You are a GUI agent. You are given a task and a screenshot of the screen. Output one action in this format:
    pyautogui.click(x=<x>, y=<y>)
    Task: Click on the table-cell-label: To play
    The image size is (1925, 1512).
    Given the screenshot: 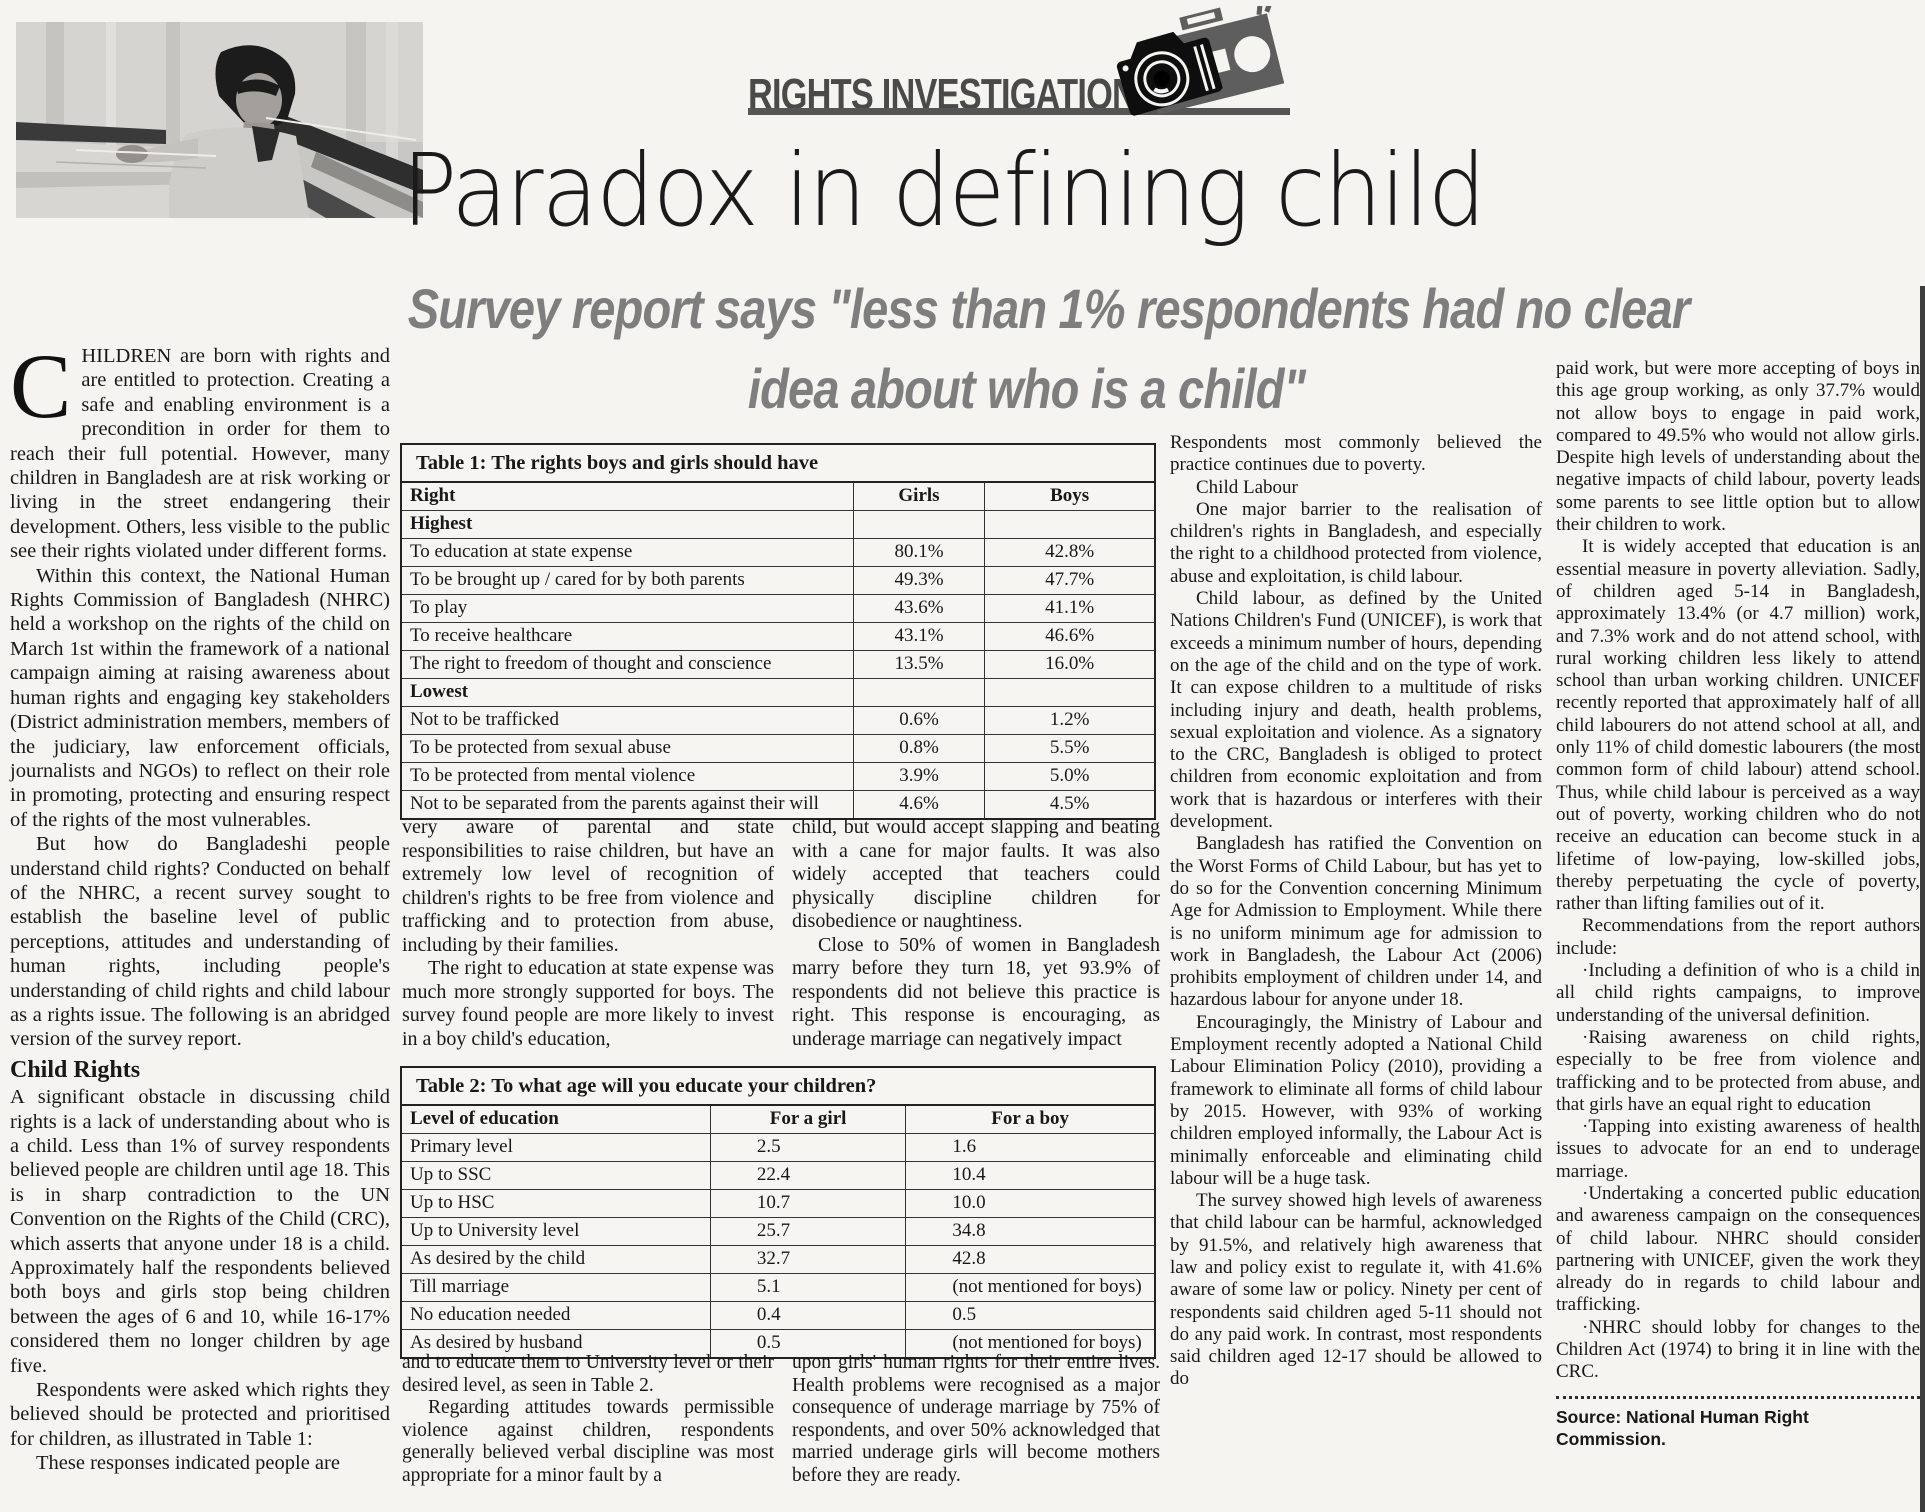 What is the action you would take?
    pyautogui.click(x=628, y=608)
    